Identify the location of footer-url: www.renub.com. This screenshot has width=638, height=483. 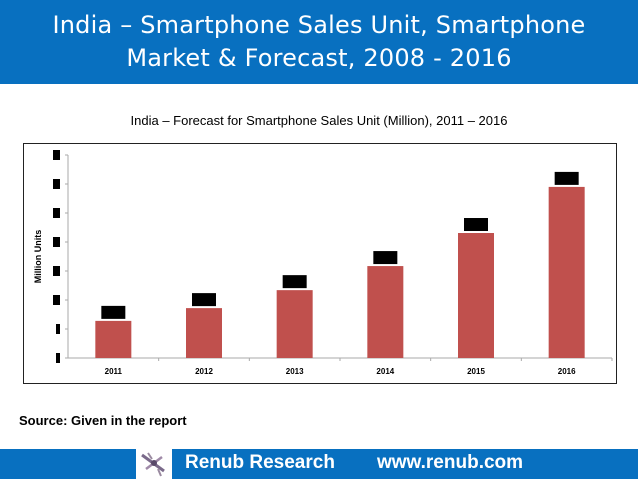
(450, 462).